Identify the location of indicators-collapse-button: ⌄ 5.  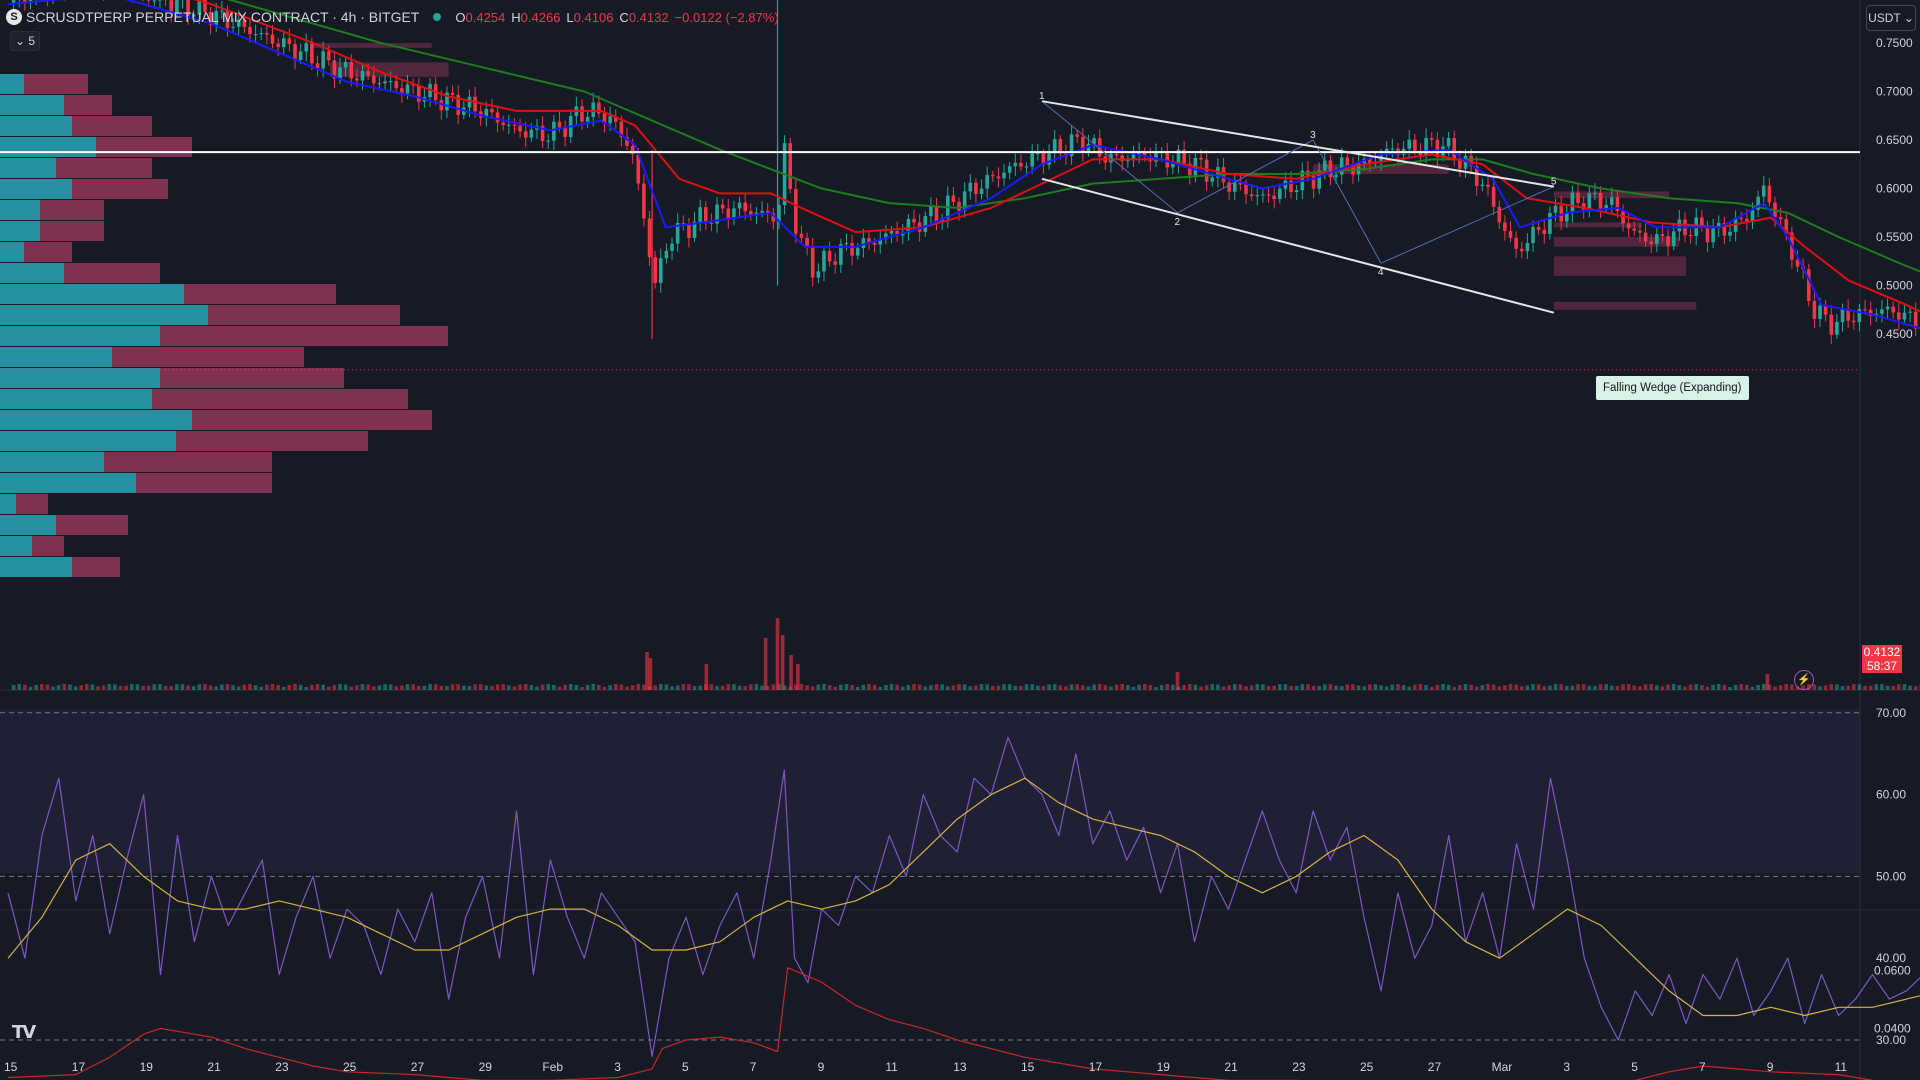
(25, 41).